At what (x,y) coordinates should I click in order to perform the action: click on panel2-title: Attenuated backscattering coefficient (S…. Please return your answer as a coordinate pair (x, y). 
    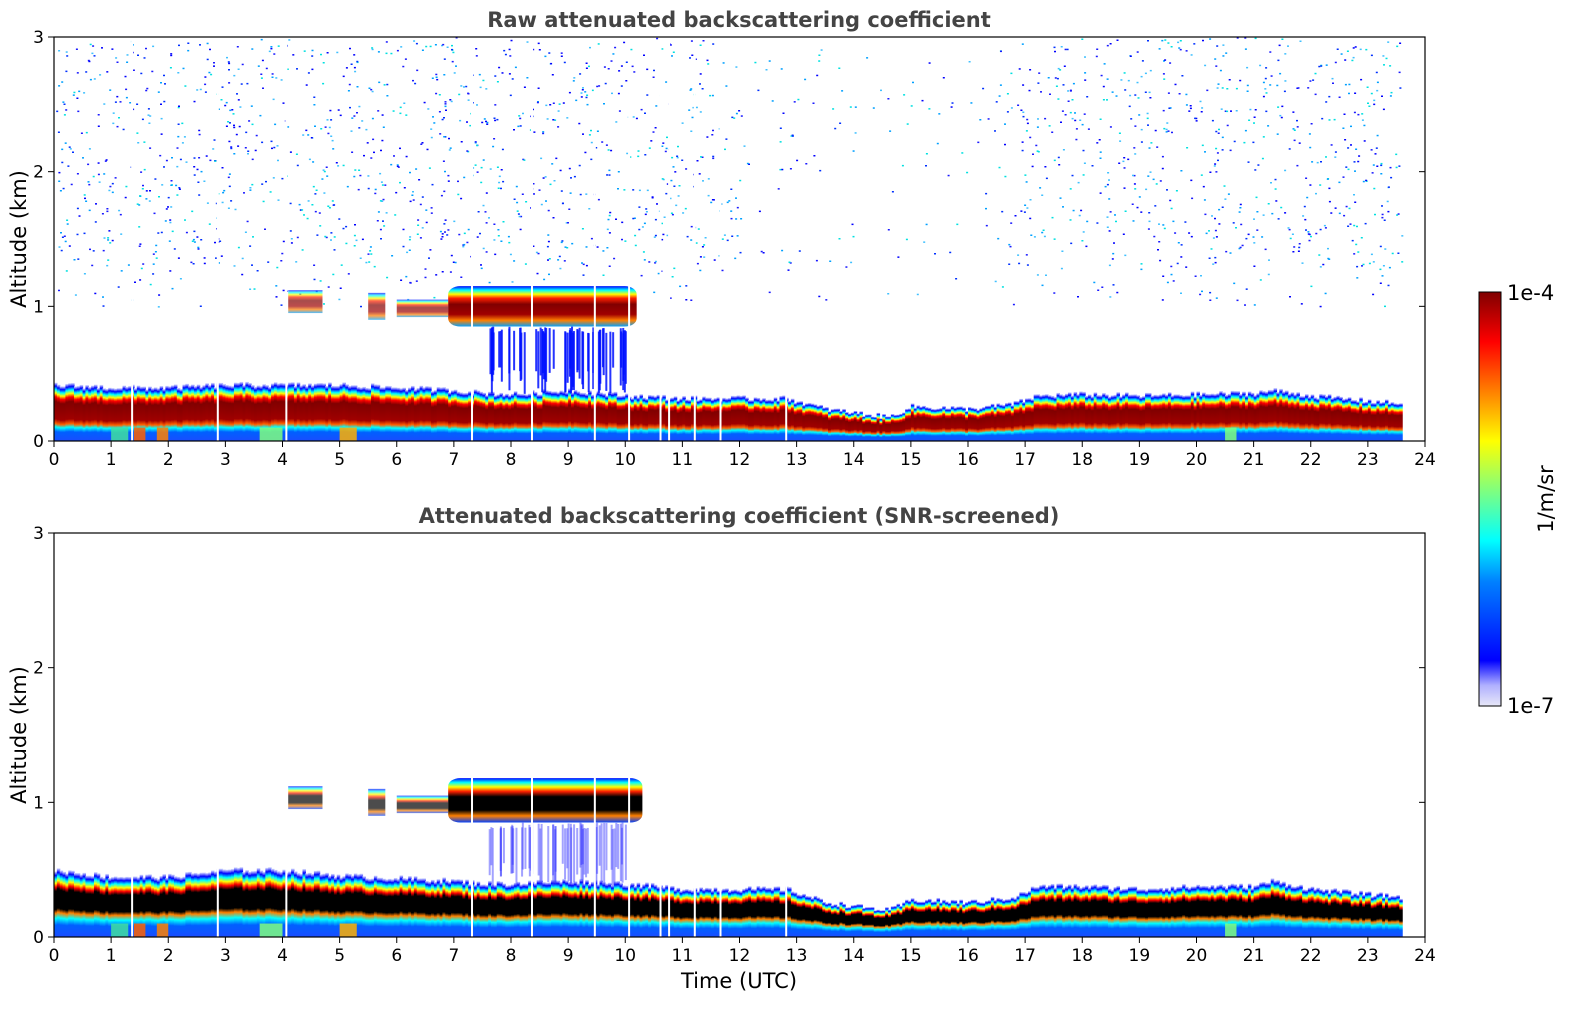
    Looking at the image, I should click on (739, 516).